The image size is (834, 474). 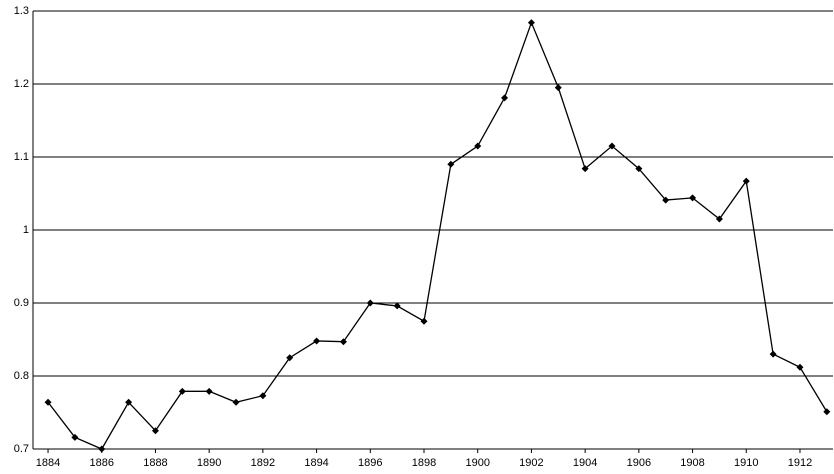 What do you see at coordinates (316, 463) in the screenshot?
I see `x-tick-label: 1894` at bounding box center [316, 463].